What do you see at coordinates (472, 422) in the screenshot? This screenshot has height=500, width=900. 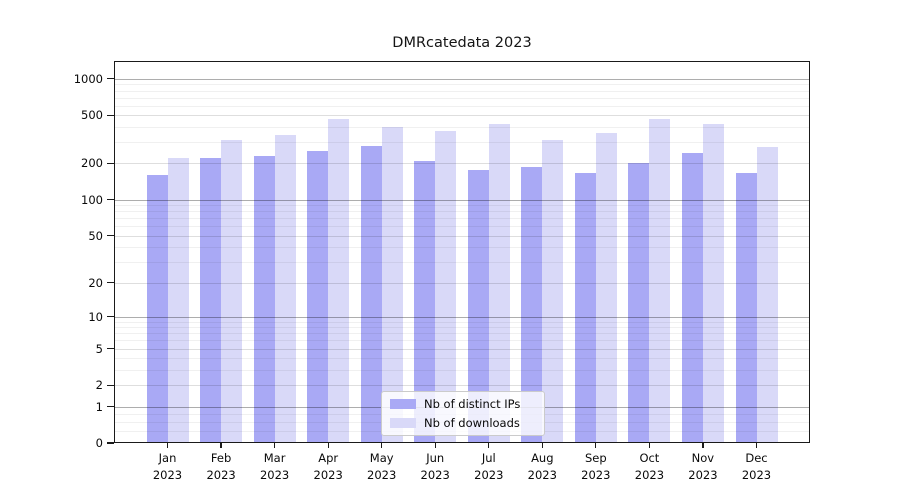 I see `legend-label-downloads: Nb of downloads` at bounding box center [472, 422].